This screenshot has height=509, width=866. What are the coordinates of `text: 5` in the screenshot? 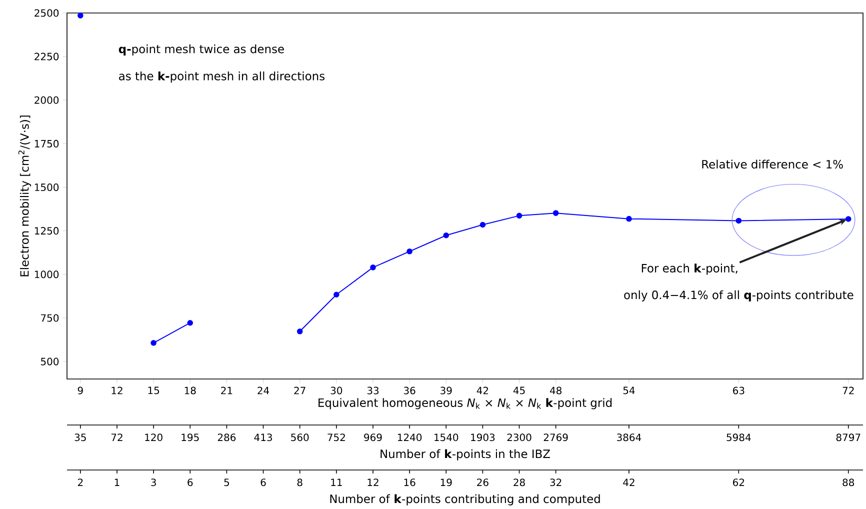 It's located at (226, 482).